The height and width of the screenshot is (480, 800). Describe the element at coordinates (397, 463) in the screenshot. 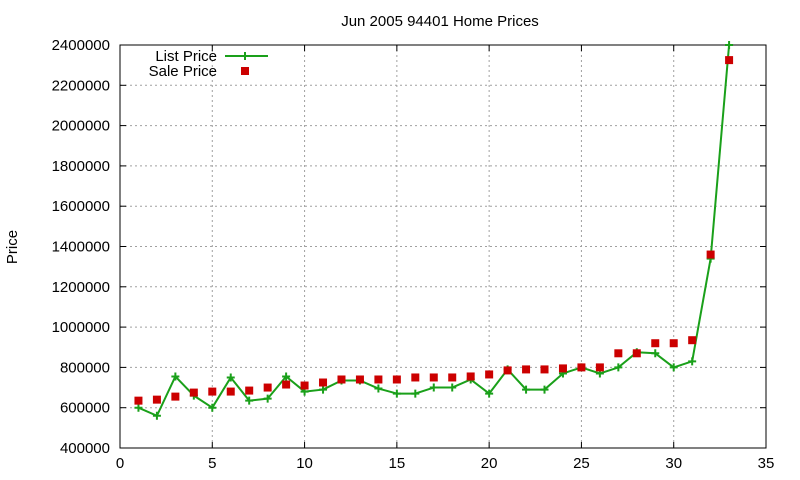

I see `x-tick-label: 15` at that location.